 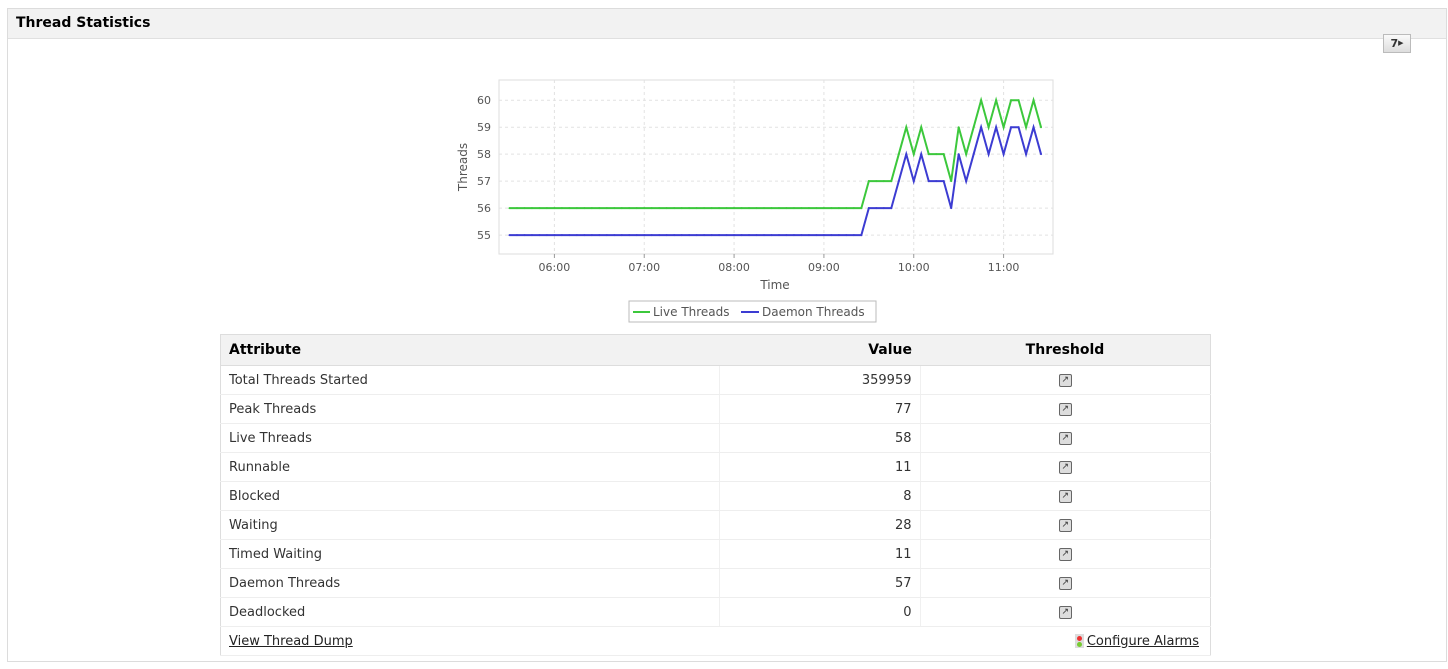 What do you see at coordinates (1142, 641) in the screenshot?
I see `configure-alarms-link: Configure Alarms` at bounding box center [1142, 641].